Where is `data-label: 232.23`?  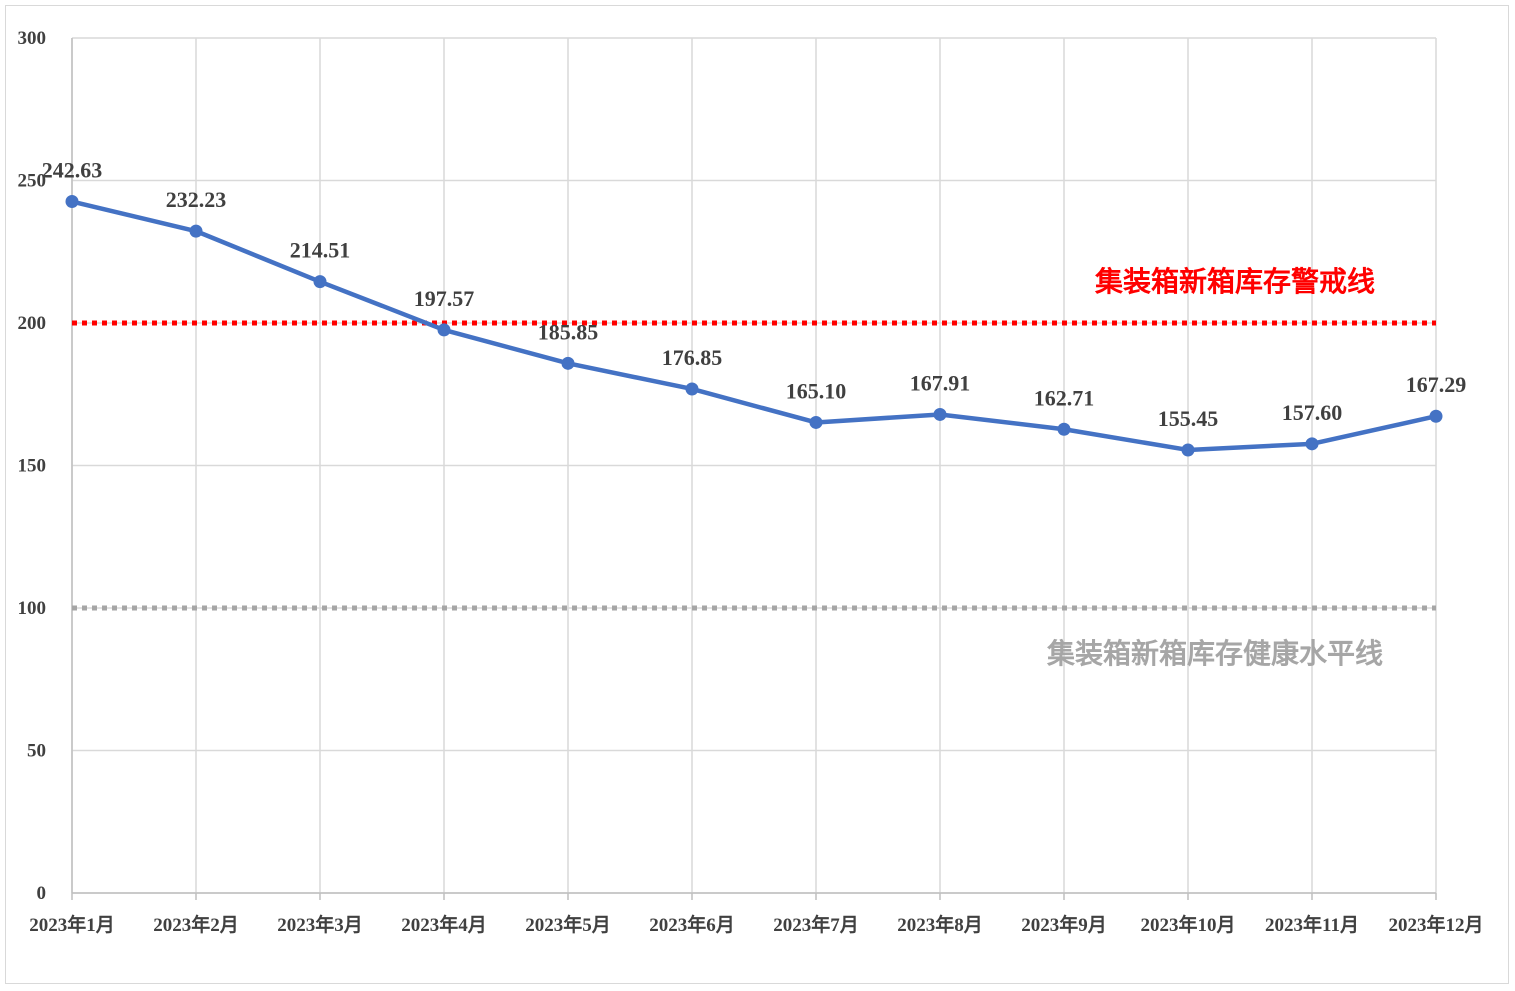 data-label: 232.23 is located at coordinates (196, 199).